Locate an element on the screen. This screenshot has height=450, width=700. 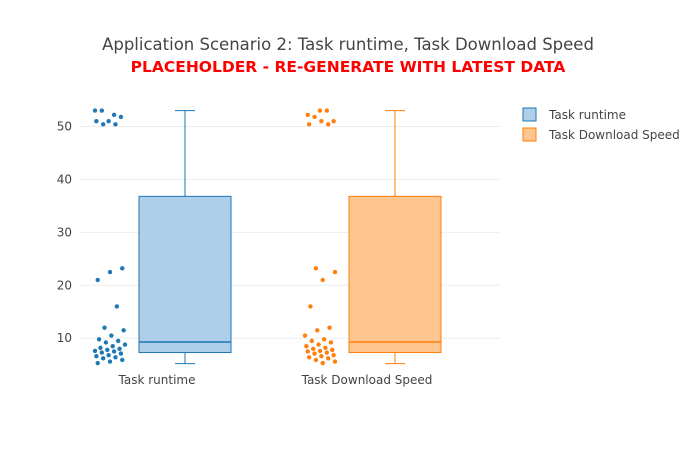
legend-item: Task runtime is located at coordinates (574, 114).